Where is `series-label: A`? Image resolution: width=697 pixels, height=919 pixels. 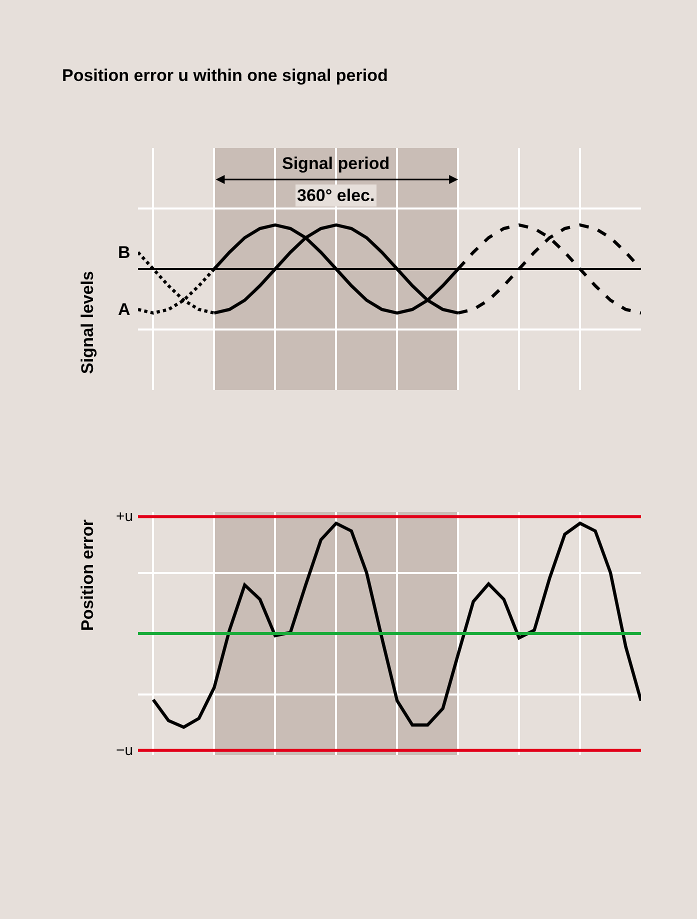 series-label: A is located at coordinates (124, 309).